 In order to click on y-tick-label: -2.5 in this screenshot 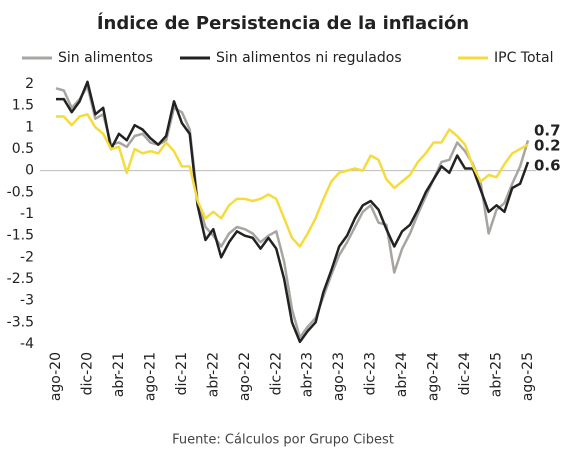, I will do `click(20, 279)`.